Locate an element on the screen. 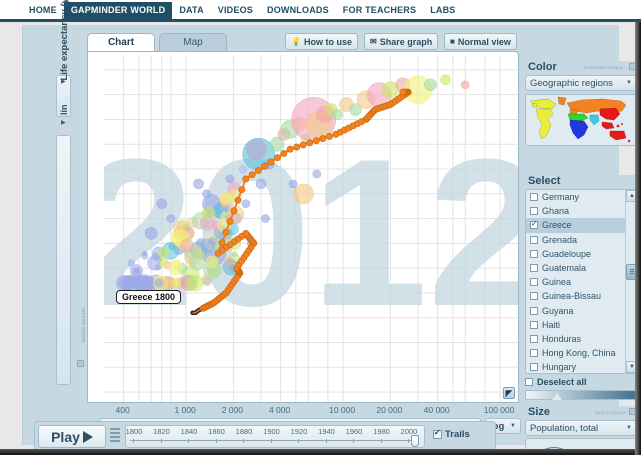  window-right-edge is located at coordinates (638, 238).